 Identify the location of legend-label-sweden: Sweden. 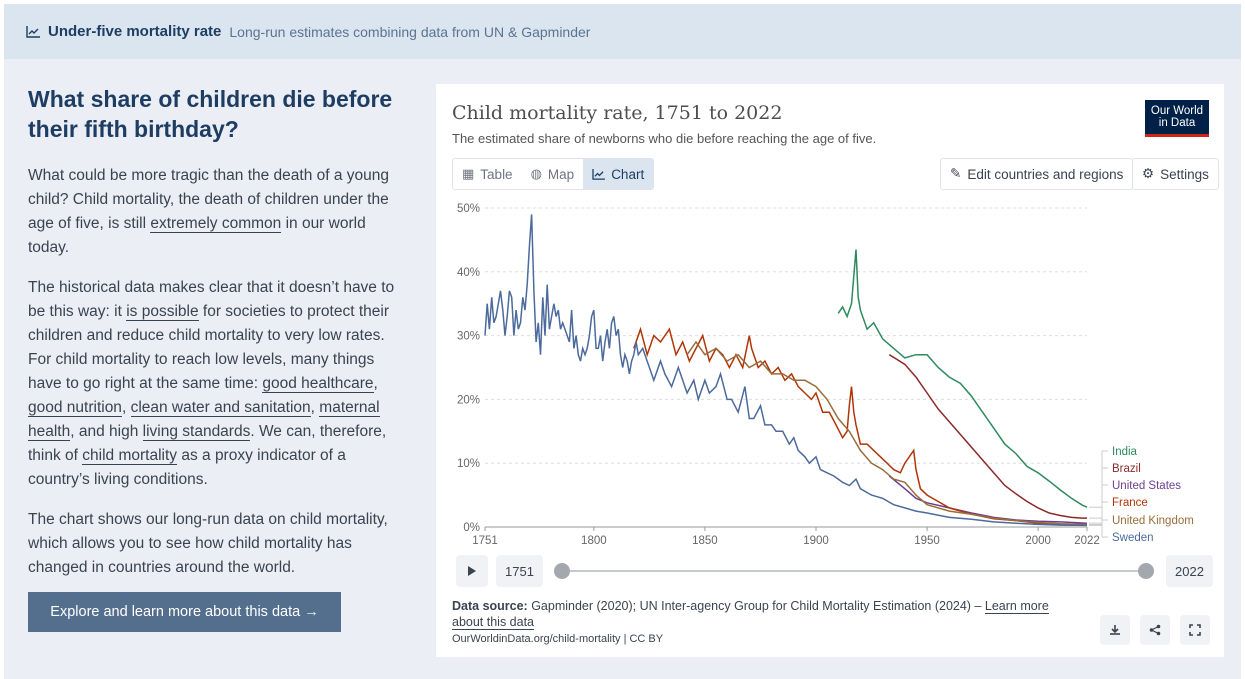
(1133, 538).